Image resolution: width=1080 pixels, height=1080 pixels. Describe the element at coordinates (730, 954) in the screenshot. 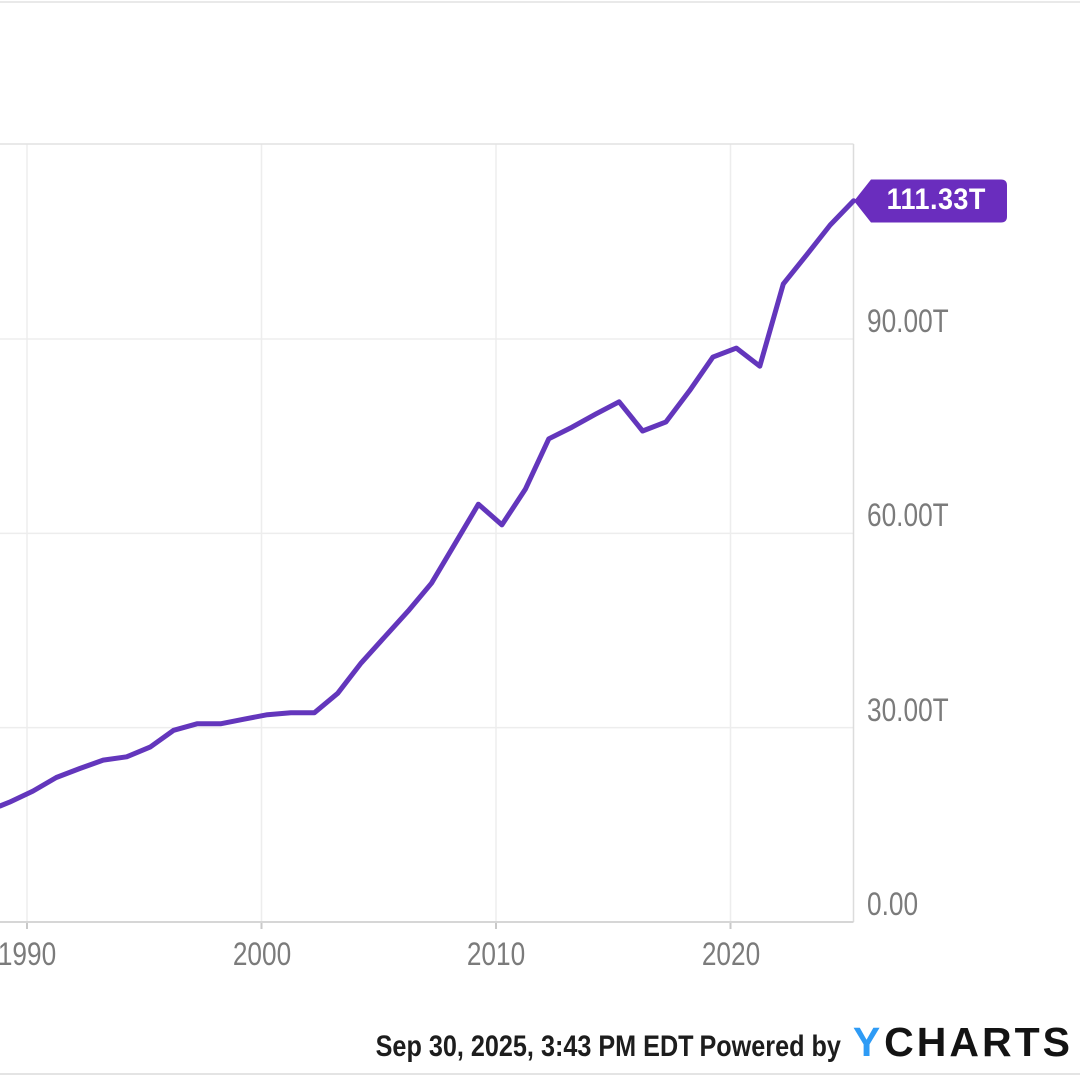

I see `x-axis-label: 2020` at that location.